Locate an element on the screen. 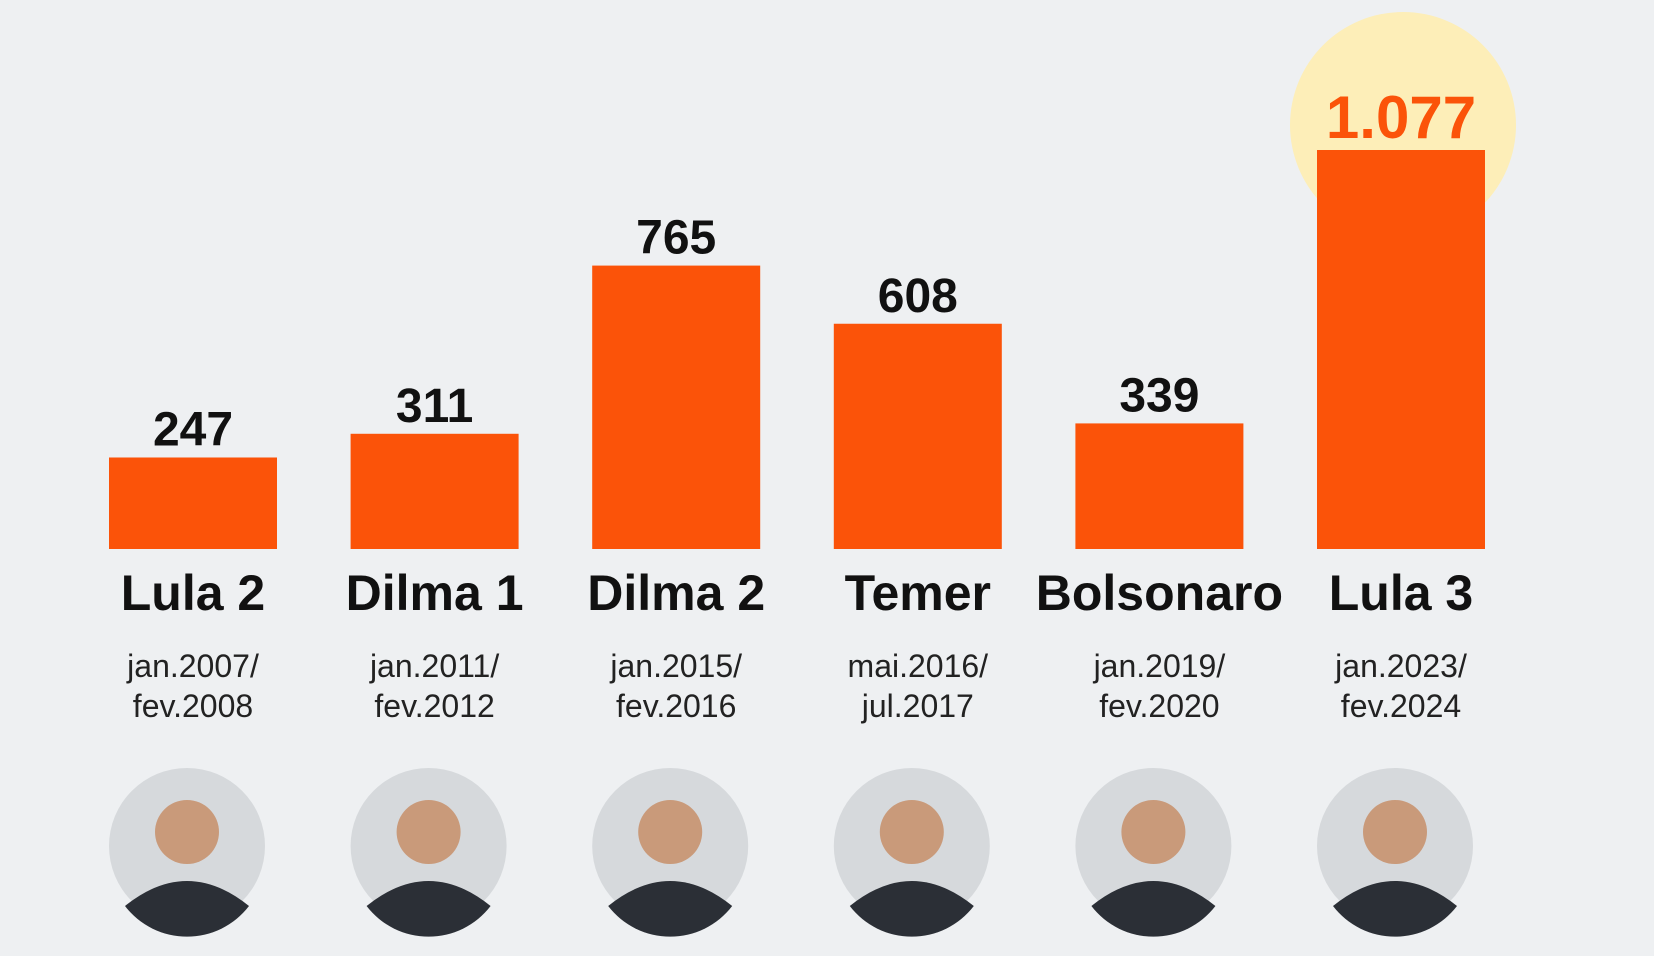 The height and width of the screenshot is (956, 1654). period-label: jan.2007/ is located at coordinates (192, 666).